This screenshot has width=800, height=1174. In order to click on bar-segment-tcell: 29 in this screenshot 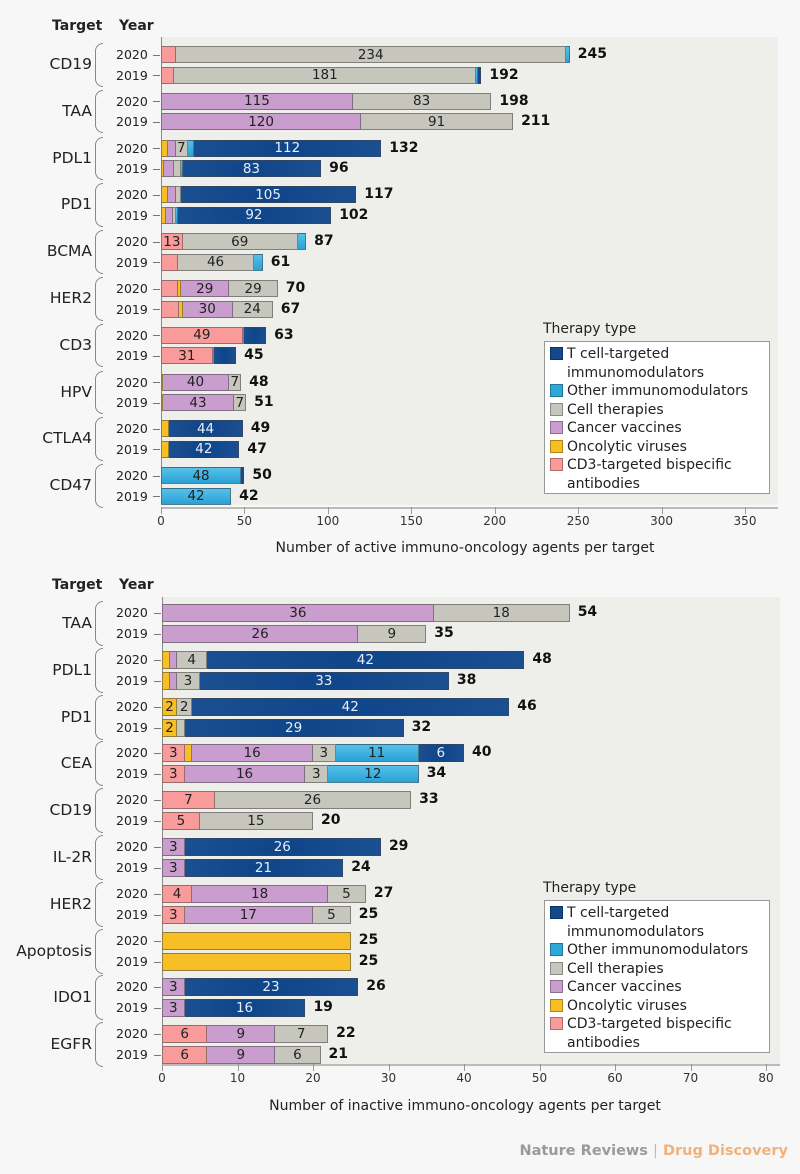, I will do `click(294, 727)`.